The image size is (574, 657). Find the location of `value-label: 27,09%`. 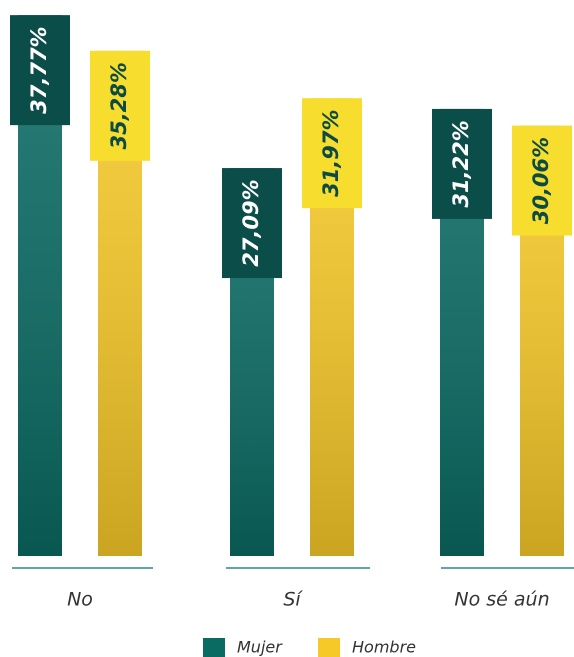

value-label: 27,09% is located at coordinates (251, 222).